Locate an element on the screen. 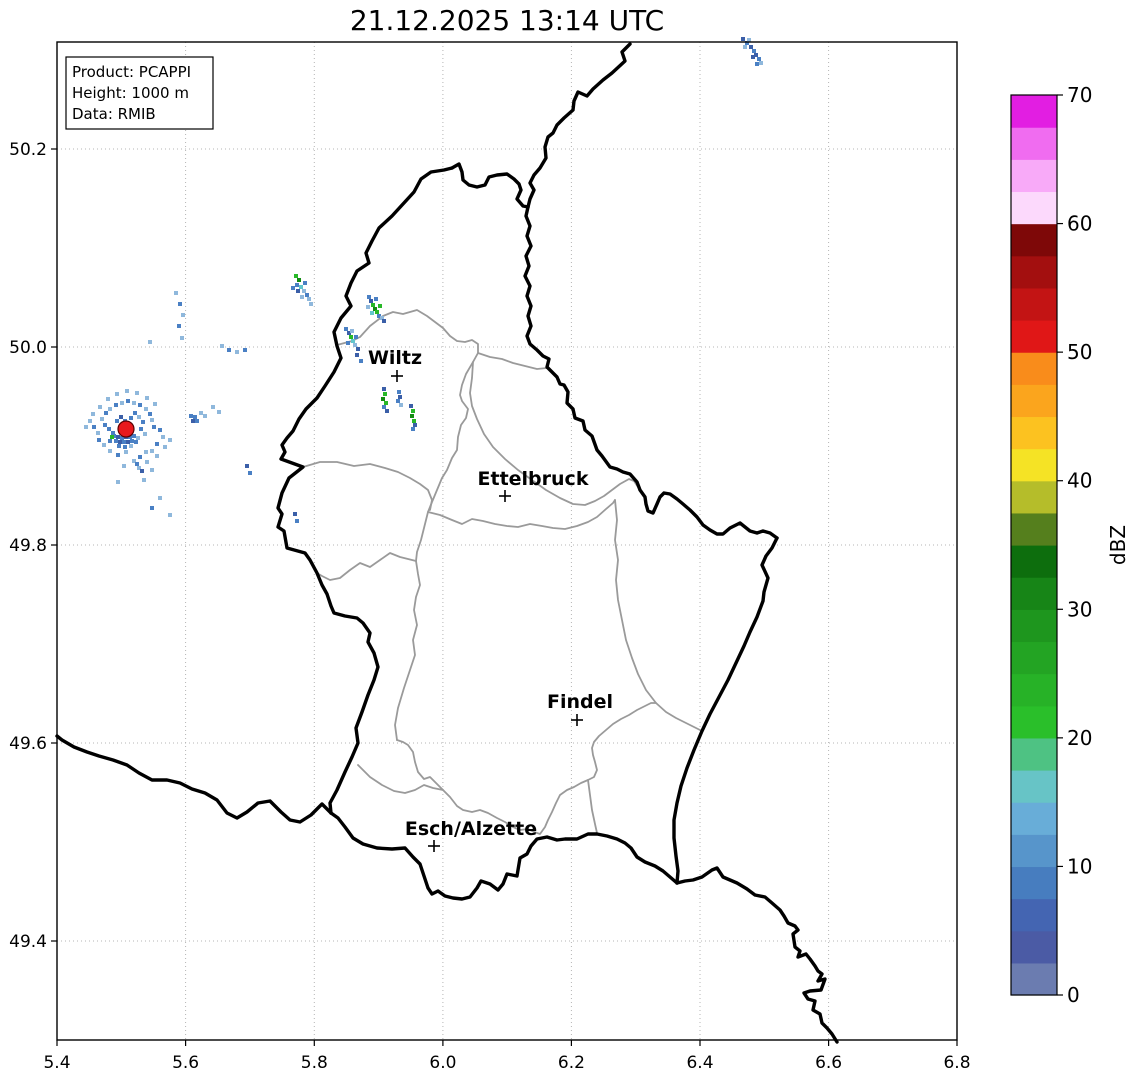  x-tick-label: 5.8 is located at coordinates (314, 1063).